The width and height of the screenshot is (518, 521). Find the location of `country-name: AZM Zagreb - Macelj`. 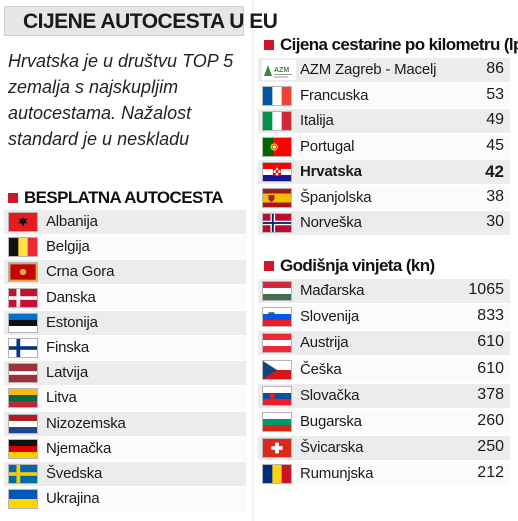

country-name: AZM Zagreb - Macelj is located at coordinates (368, 69).